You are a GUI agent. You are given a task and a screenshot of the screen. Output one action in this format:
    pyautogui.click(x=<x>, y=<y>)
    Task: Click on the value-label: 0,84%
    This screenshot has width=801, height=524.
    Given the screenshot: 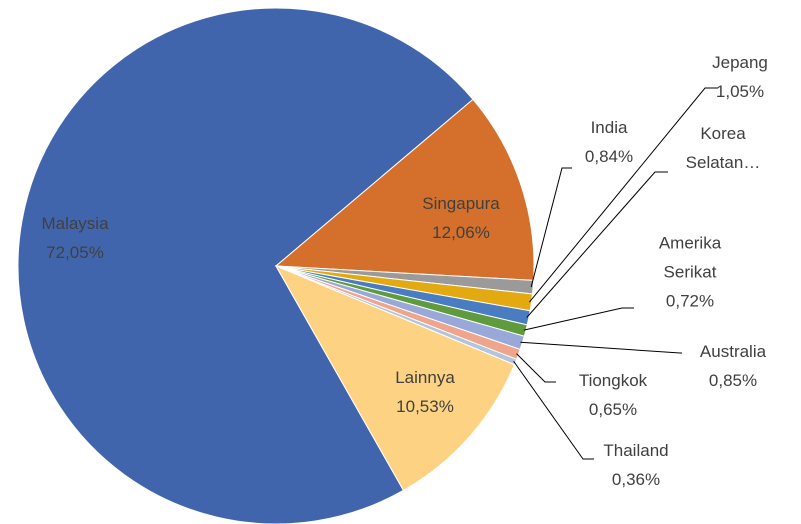 What is the action you would take?
    pyautogui.click(x=609, y=156)
    